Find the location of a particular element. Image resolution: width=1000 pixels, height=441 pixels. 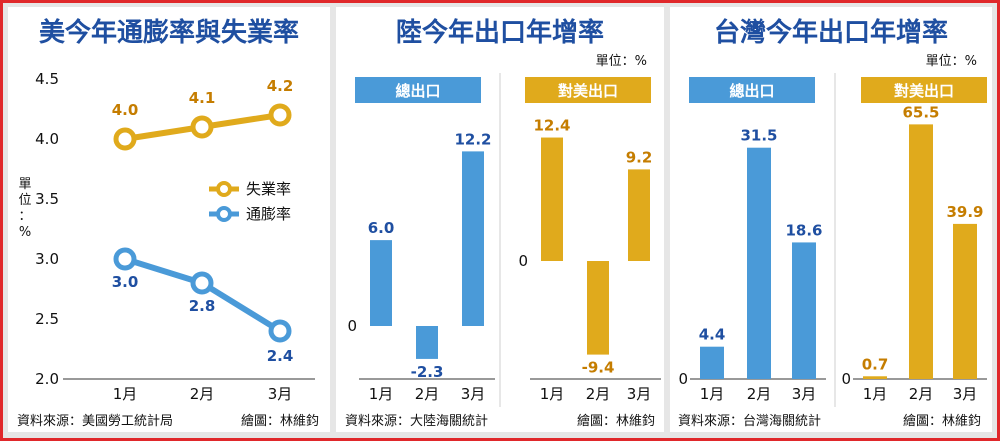

us-data-label: 4.2 is located at coordinates (280, 86).